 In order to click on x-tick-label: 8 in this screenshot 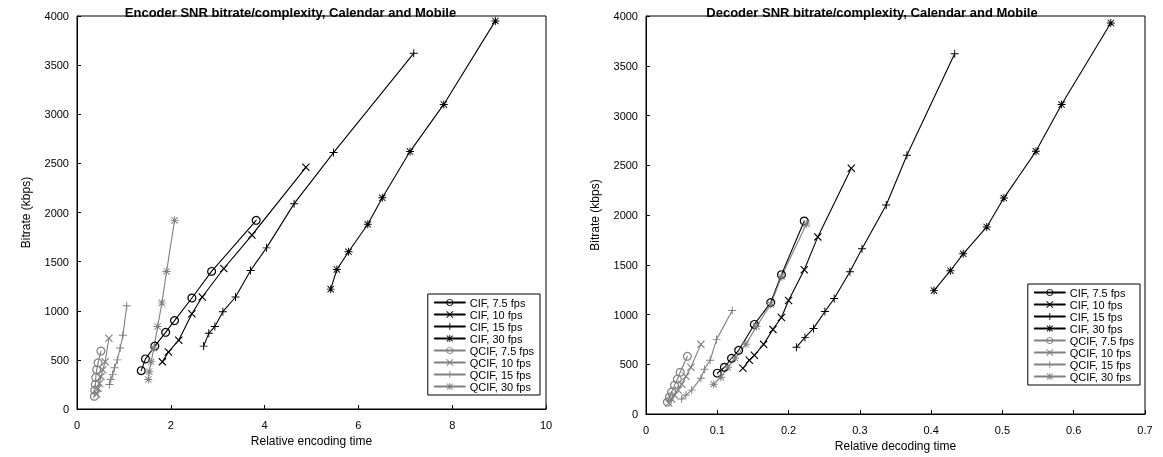, I will do `click(452, 424)`.